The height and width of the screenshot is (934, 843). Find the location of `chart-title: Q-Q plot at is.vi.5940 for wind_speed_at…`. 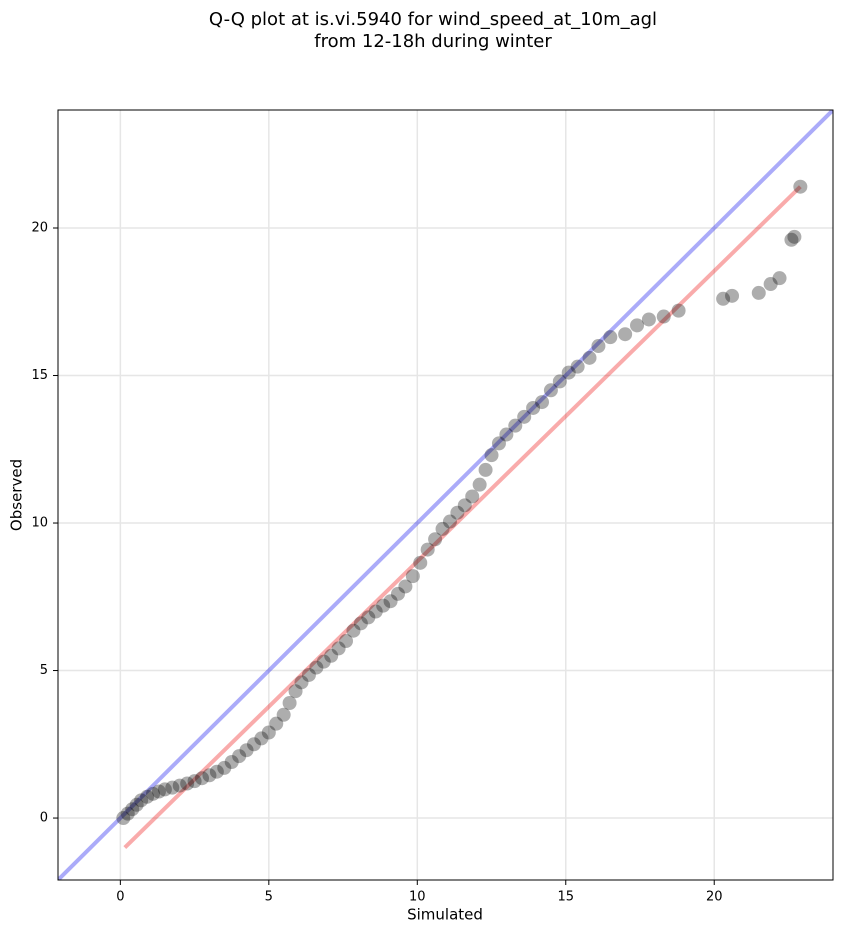

chart-title: Q-Q plot at is.vi.5940 for wind_speed_at… is located at coordinates (433, 19).